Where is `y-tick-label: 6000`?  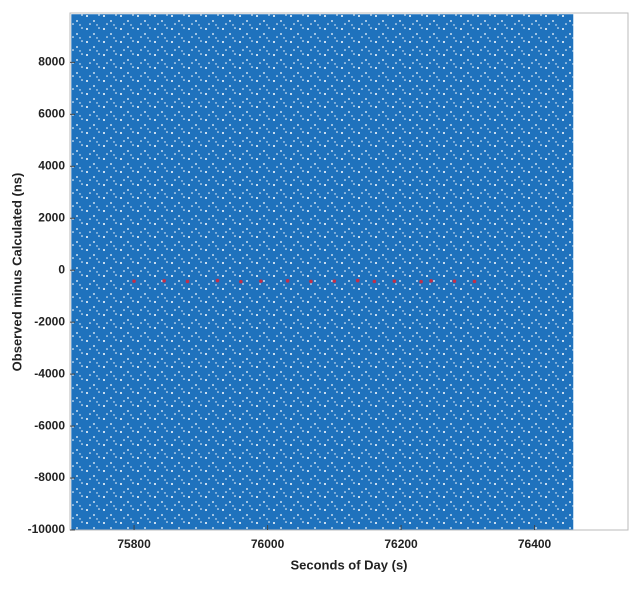
y-tick-label: 6000 is located at coordinates (51, 113).